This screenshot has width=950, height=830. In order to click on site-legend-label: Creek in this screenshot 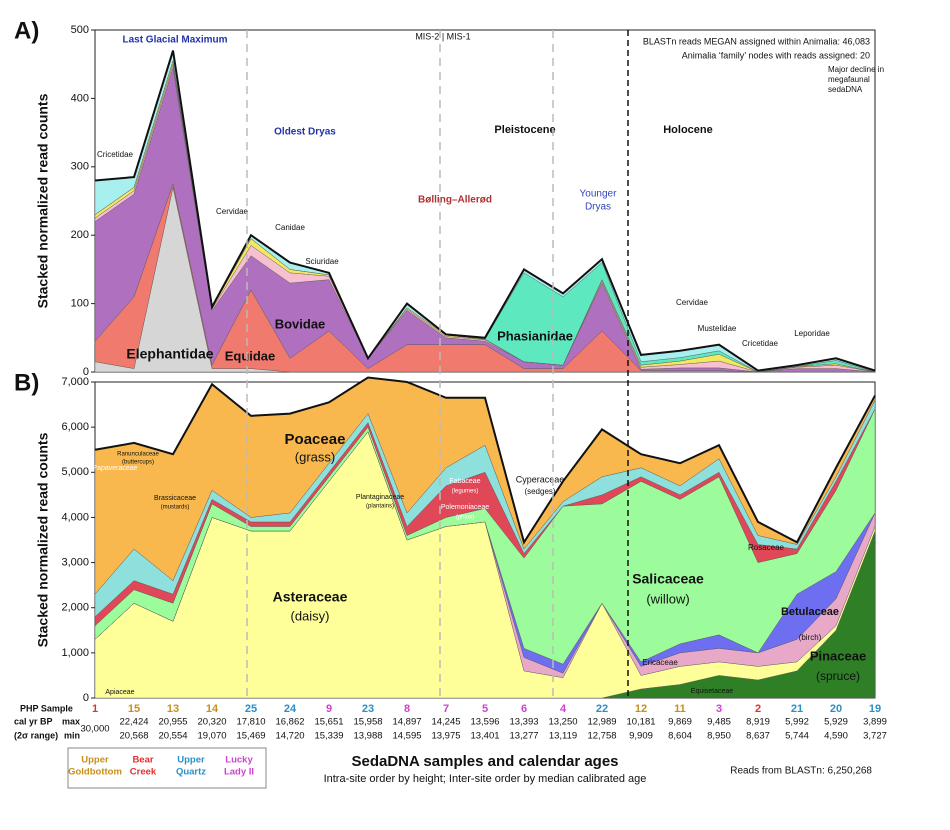, I will do `click(143, 772)`.